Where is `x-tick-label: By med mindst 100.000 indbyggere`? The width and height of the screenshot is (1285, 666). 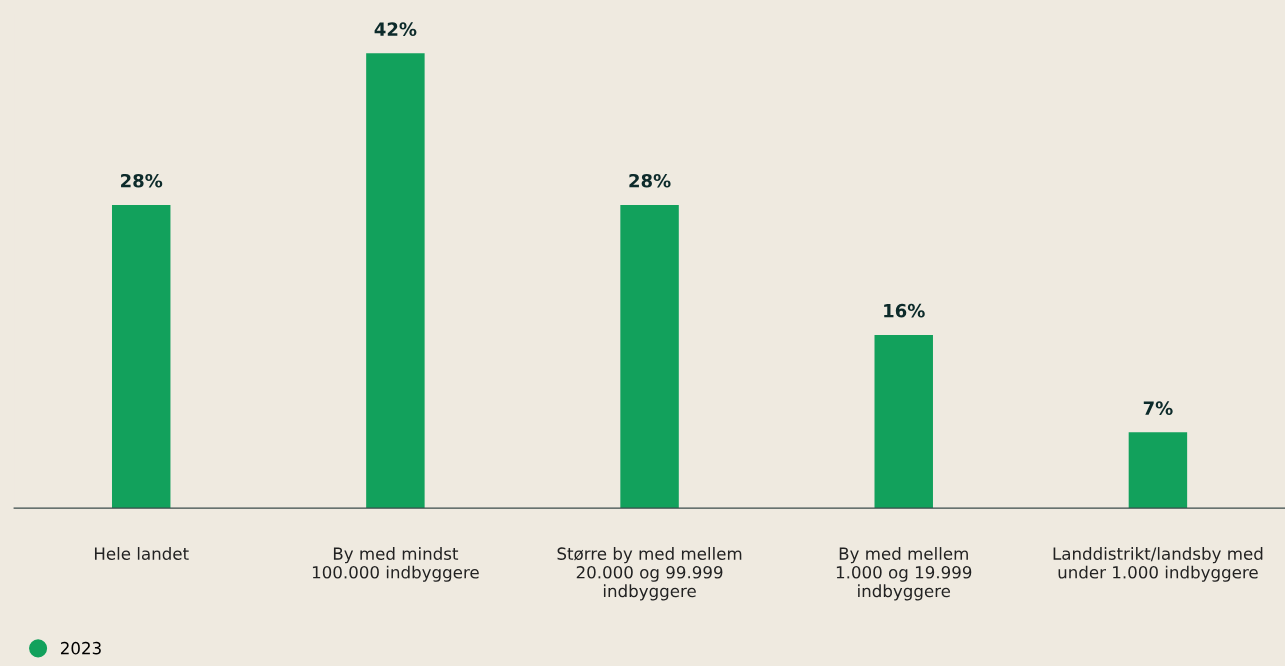 x-tick-label: By med mindst 100.000 indbyggere is located at coordinates (395, 564).